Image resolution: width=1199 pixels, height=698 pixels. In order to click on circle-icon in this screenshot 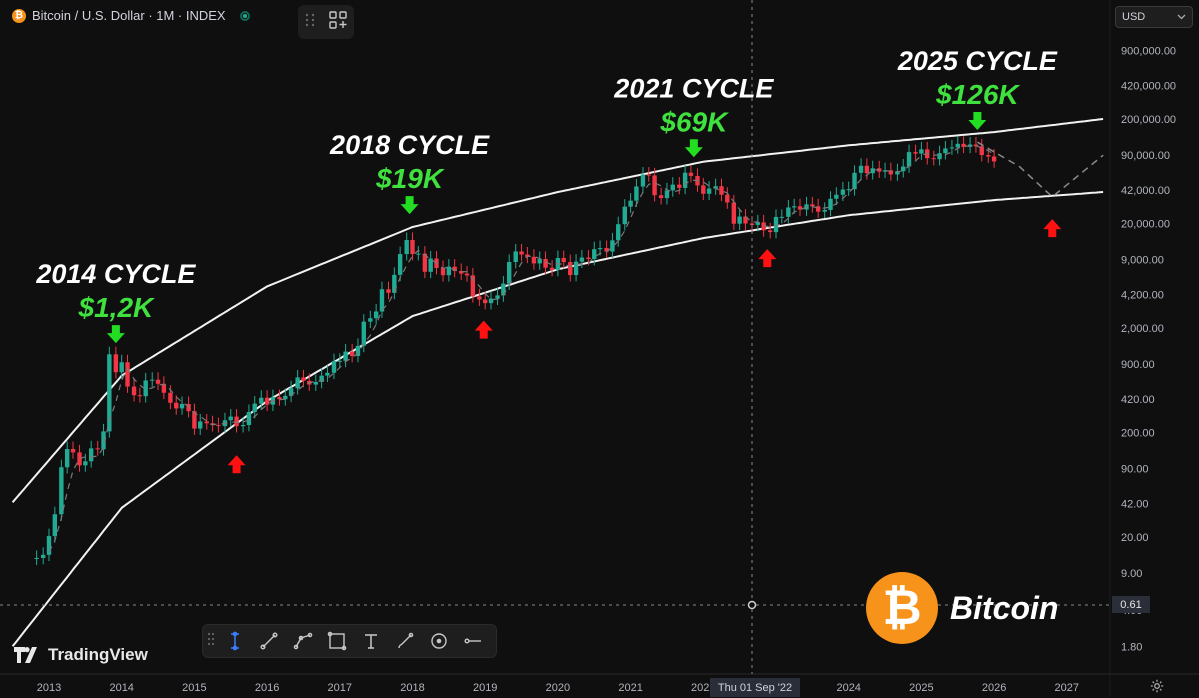, I will do `click(439, 641)`.